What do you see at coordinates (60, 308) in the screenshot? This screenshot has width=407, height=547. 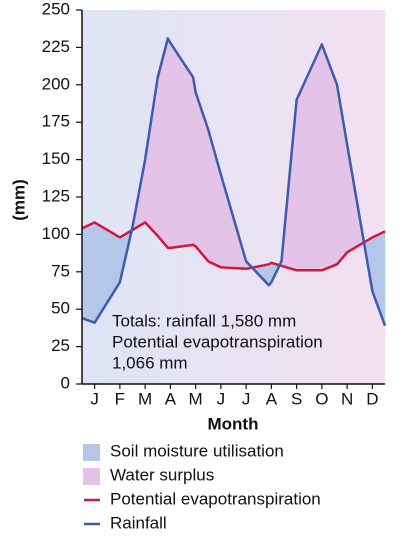 I see `y-tick-label: 50` at bounding box center [60, 308].